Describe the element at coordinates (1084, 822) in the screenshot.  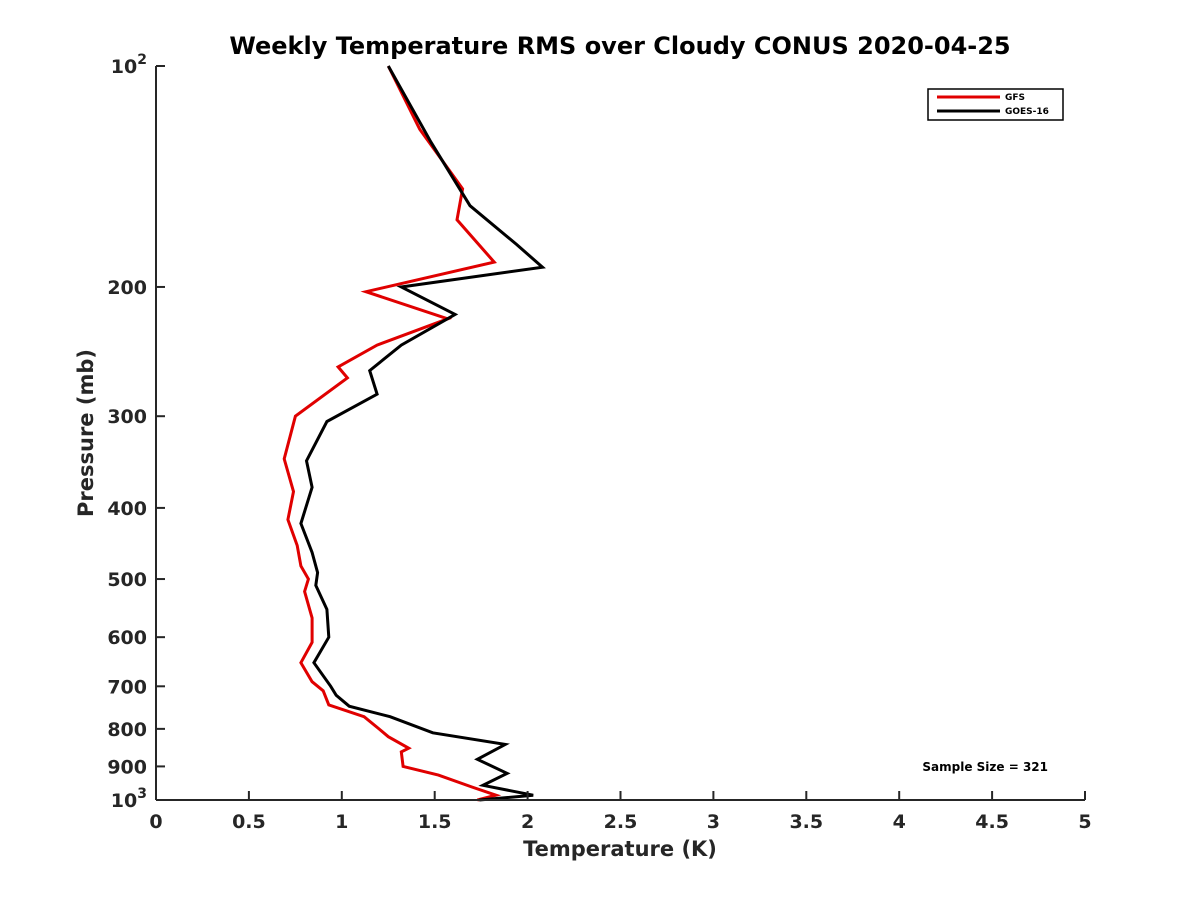
I see `x-tick-label: 5` at that location.